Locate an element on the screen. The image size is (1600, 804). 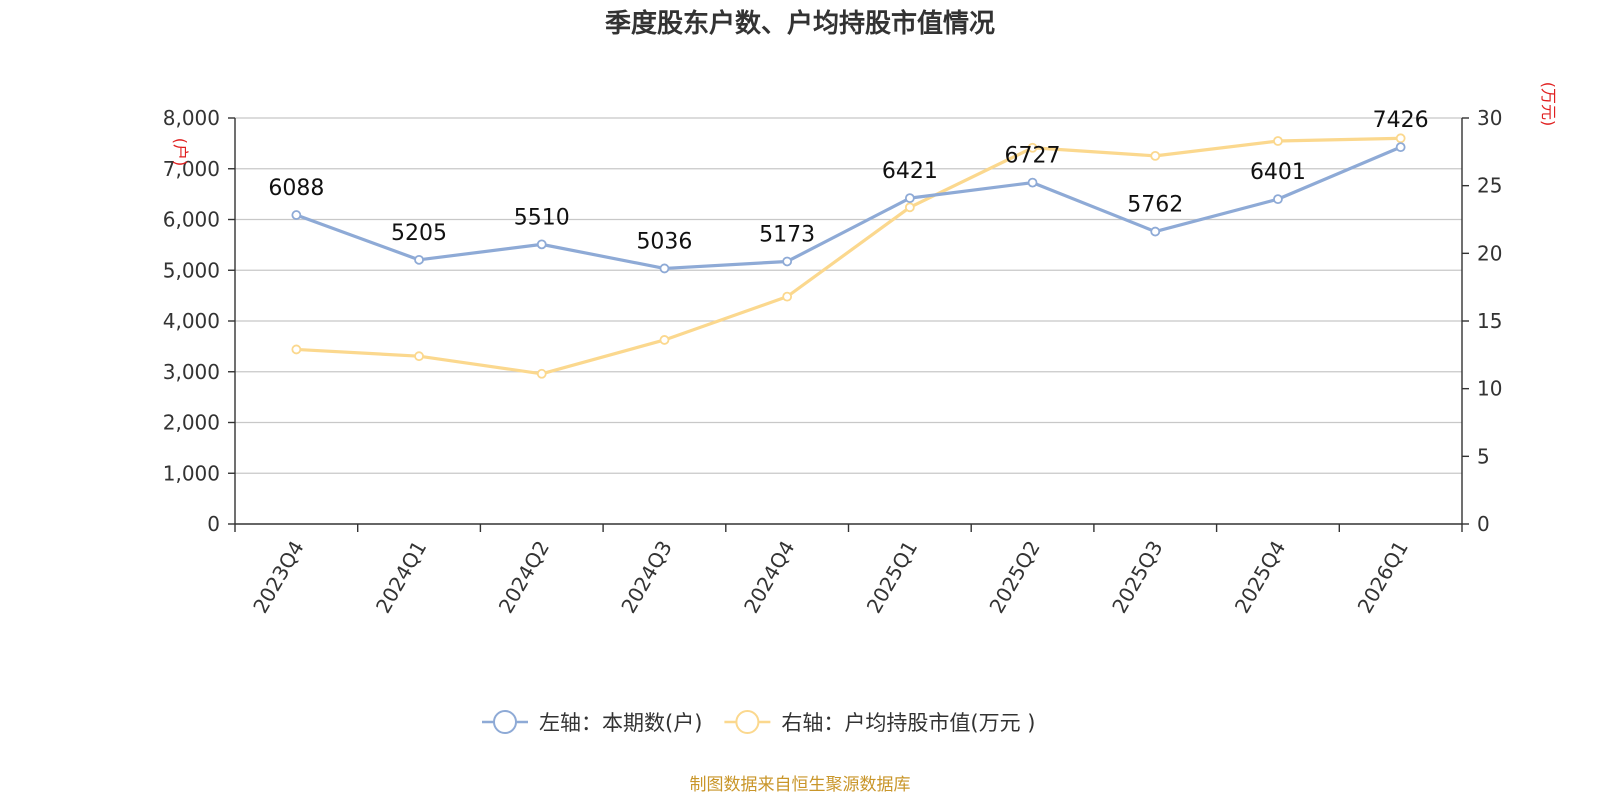
legend: 左轴：本期数(户) 右轴：户均持股市值(万元 ) is located at coordinates (758, 722).